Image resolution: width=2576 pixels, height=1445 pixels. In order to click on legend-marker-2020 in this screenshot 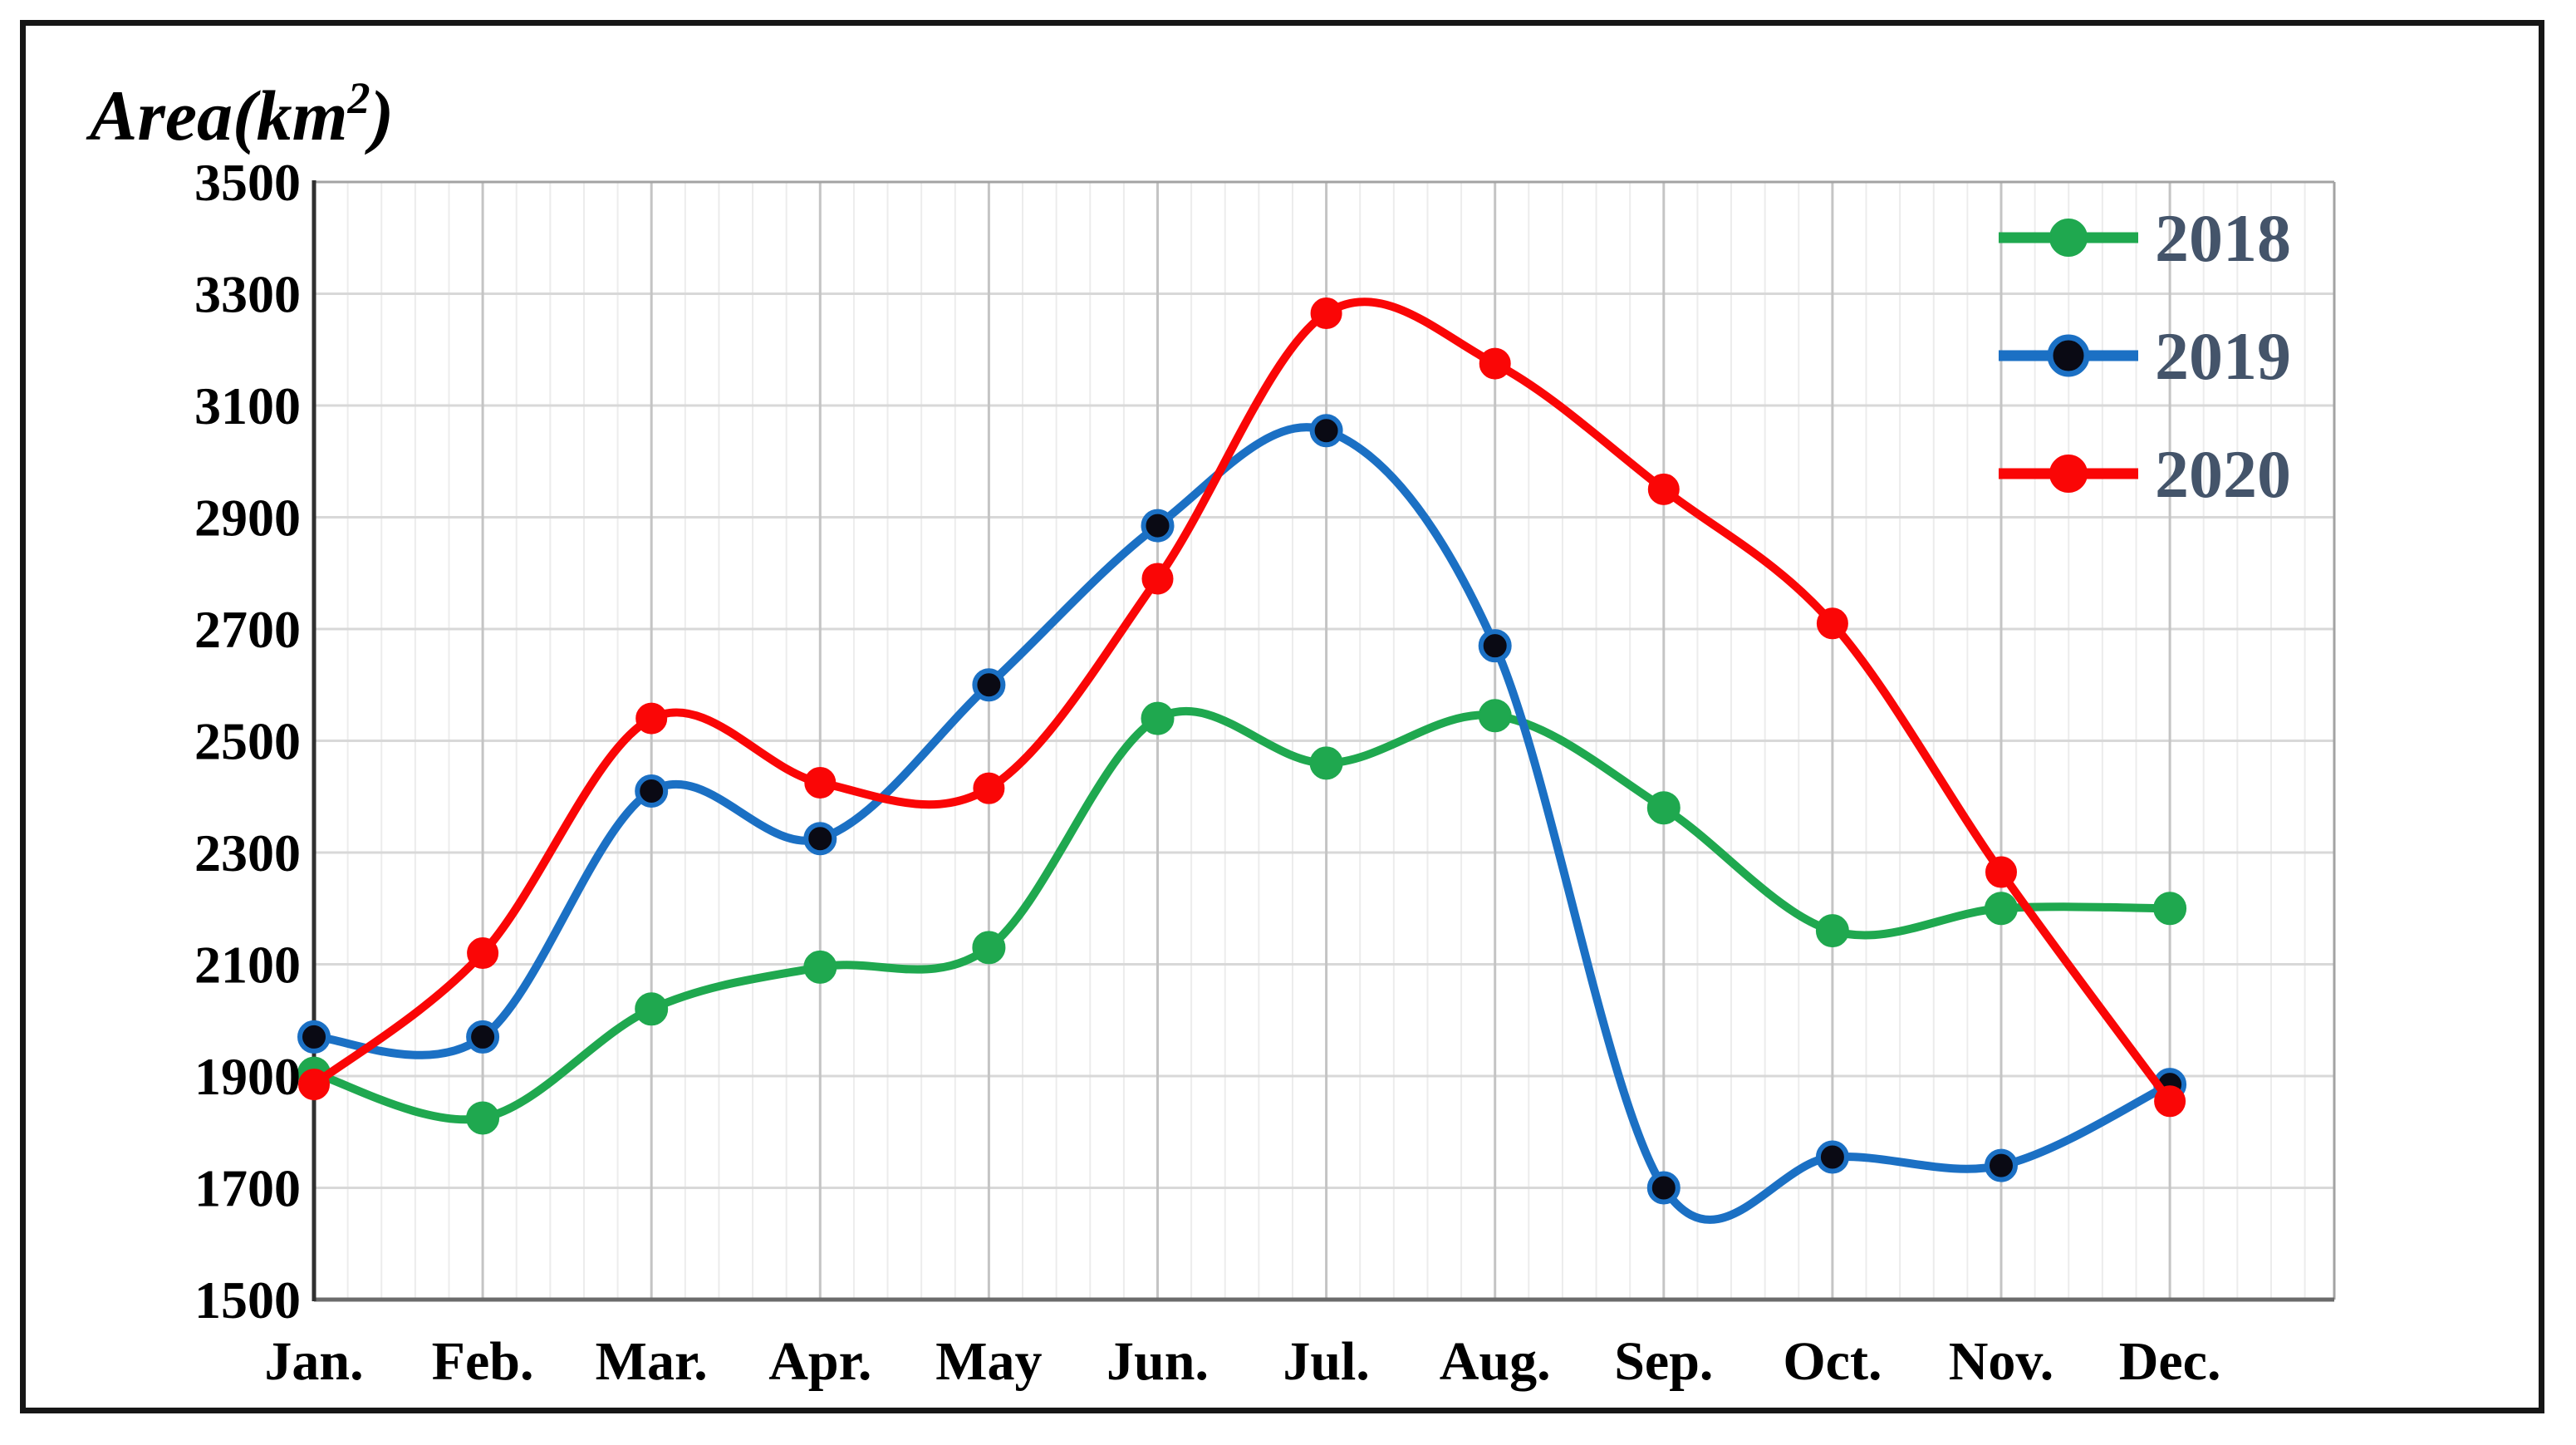, I will do `click(2068, 474)`.